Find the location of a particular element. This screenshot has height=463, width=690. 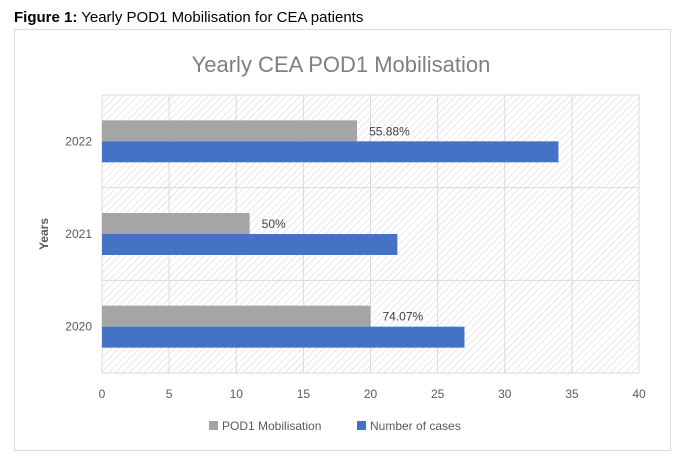

chart-title: Yearly CEA POD1 Mobilisation is located at coordinates (341, 64).